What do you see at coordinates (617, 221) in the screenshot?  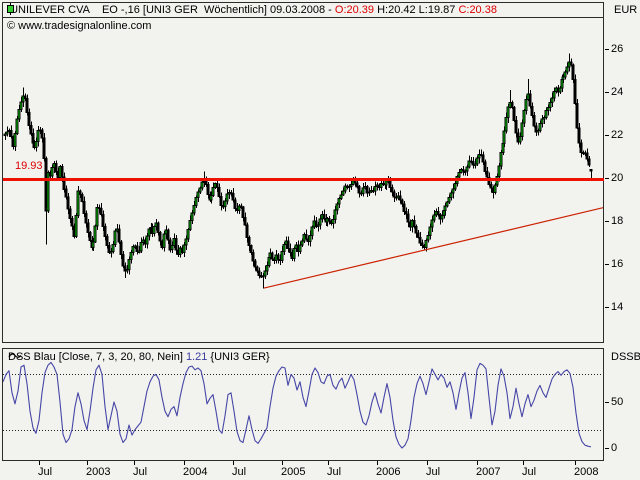 I see `price-tick-label: 18` at bounding box center [617, 221].